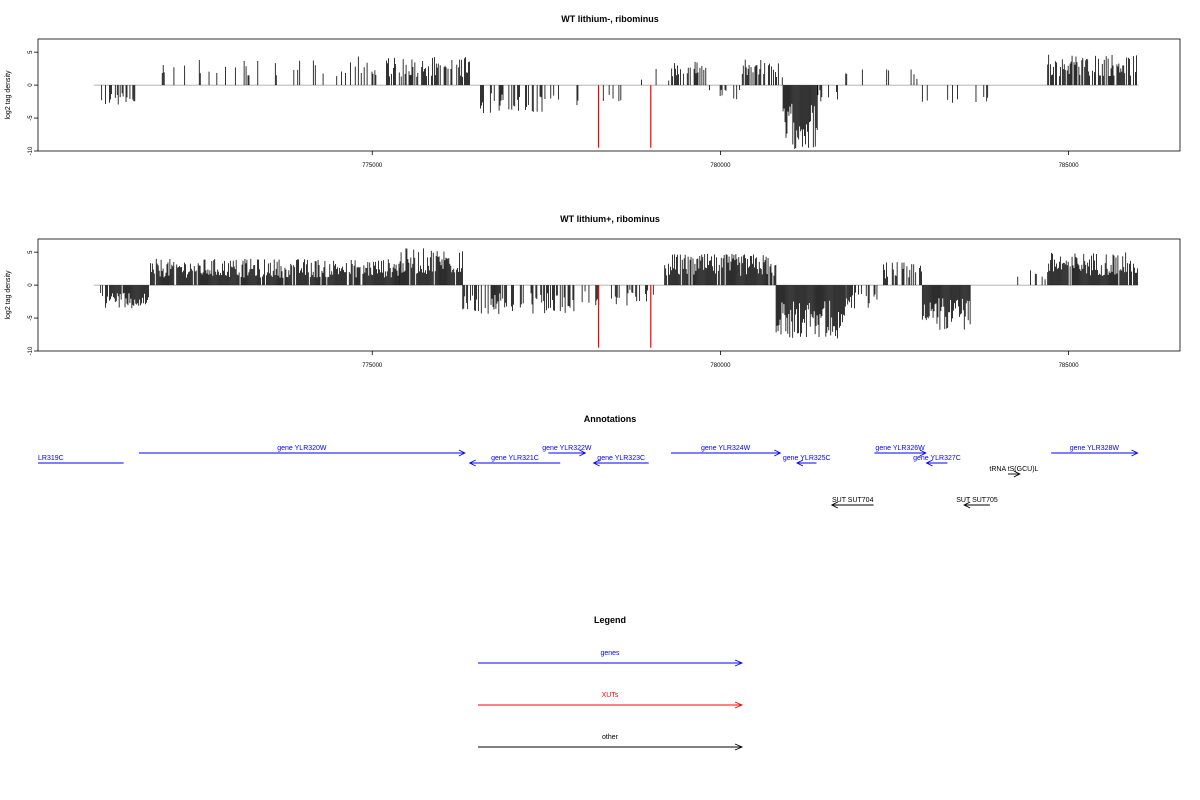 This screenshot has height=800, width=1200. I want to click on legend-label: other, so click(610, 737).